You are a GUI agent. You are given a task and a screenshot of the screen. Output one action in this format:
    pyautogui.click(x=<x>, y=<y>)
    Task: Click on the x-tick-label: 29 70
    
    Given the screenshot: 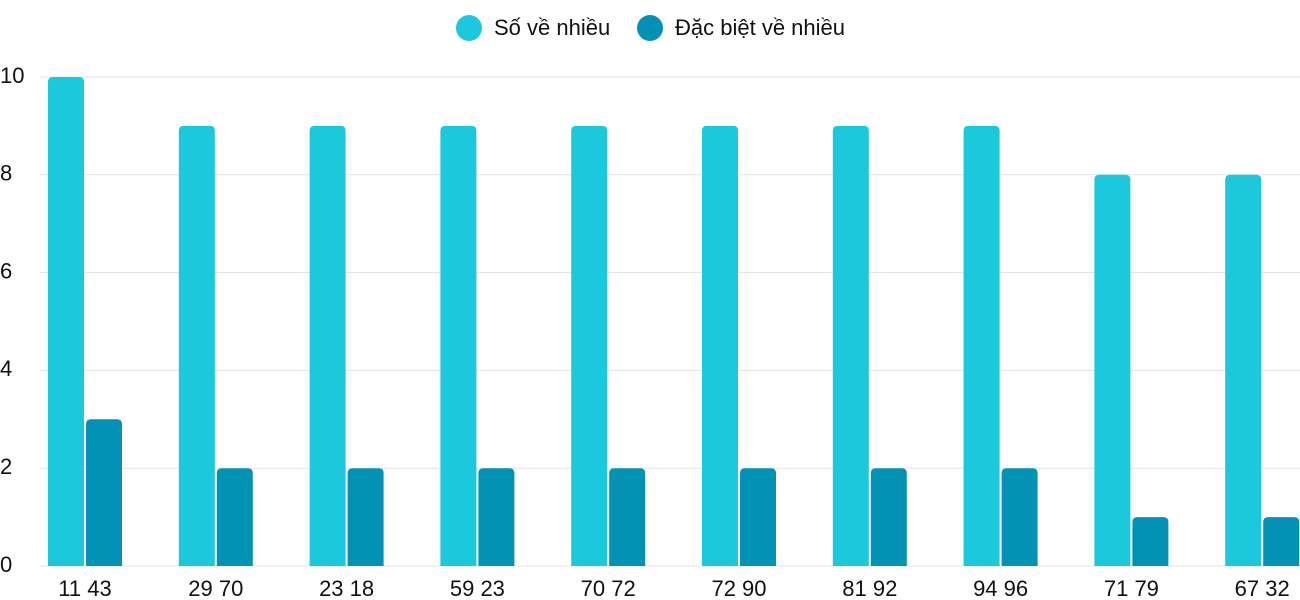 What is the action you would take?
    pyautogui.click(x=215, y=588)
    